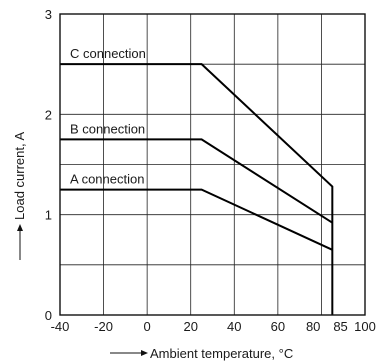  Describe the element at coordinates (19, 176) in the screenshot. I see `y-axis-label: Load current, A` at that location.